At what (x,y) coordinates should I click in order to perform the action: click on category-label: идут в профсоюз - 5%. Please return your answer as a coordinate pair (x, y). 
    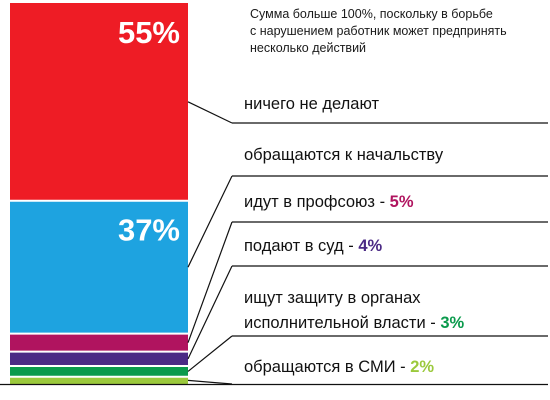
    Looking at the image, I should click on (329, 202).